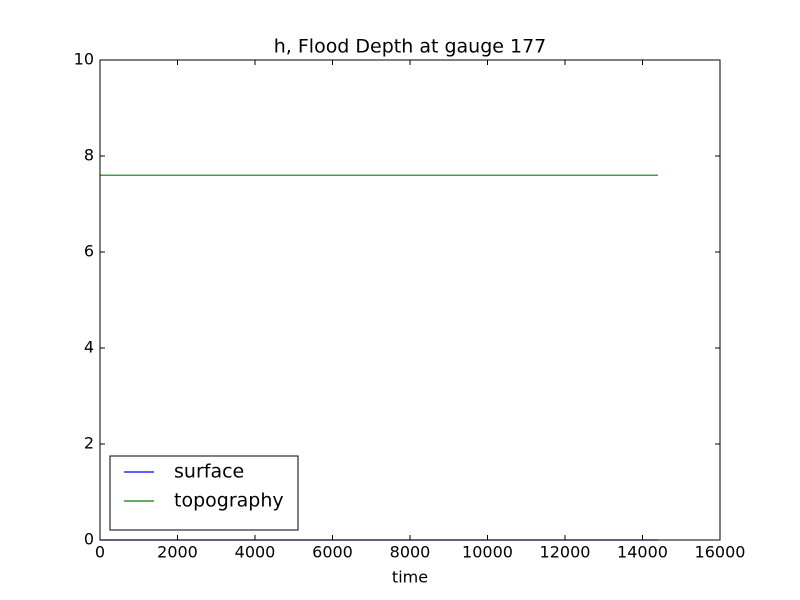 The width and height of the screenshot is (800, 600). I want to click on chart-title: h, Flood Depth at gauge 177, so click(410, 47).